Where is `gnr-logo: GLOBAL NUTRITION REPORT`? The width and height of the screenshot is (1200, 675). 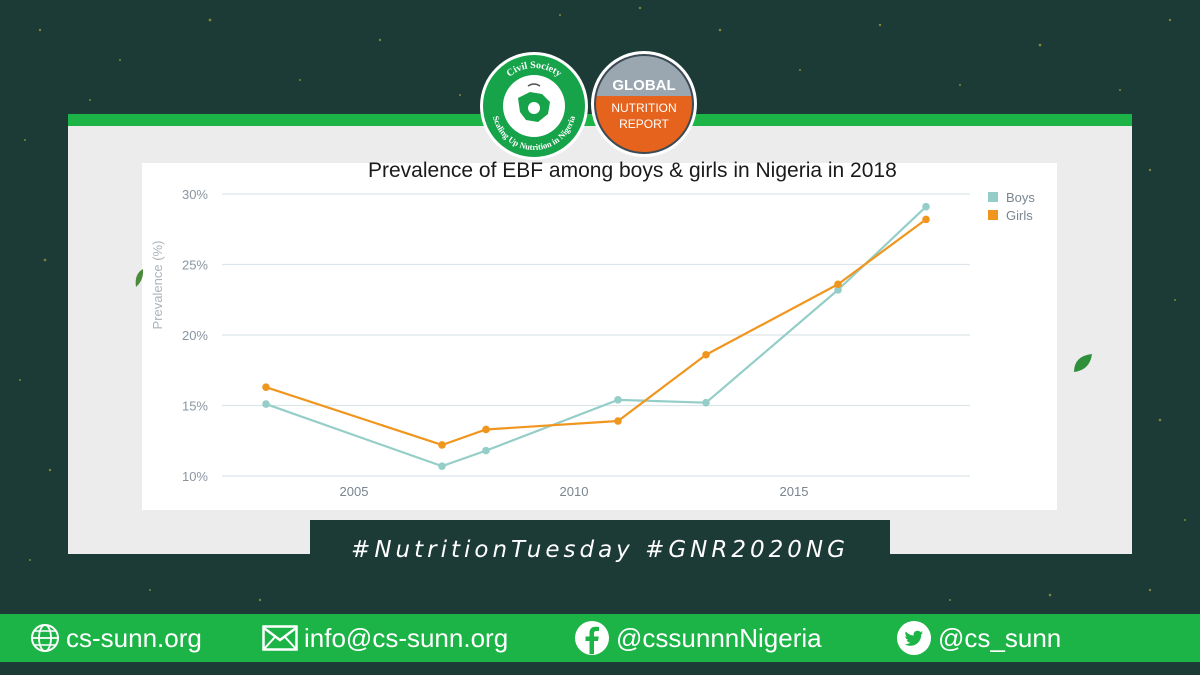 gnr-logo: GLOBAL NUTRITION REPORT is located at coordinates (644, 104).